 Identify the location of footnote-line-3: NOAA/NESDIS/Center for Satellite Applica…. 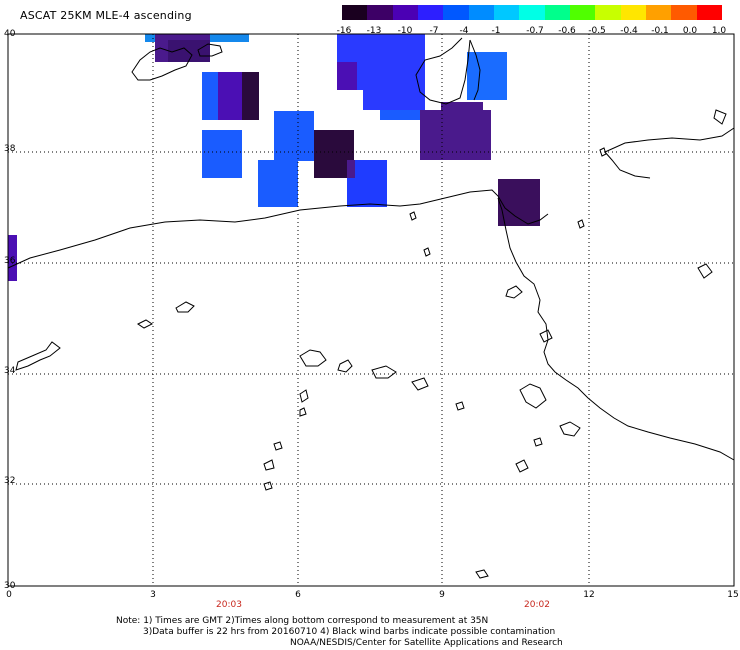
(426, 643).